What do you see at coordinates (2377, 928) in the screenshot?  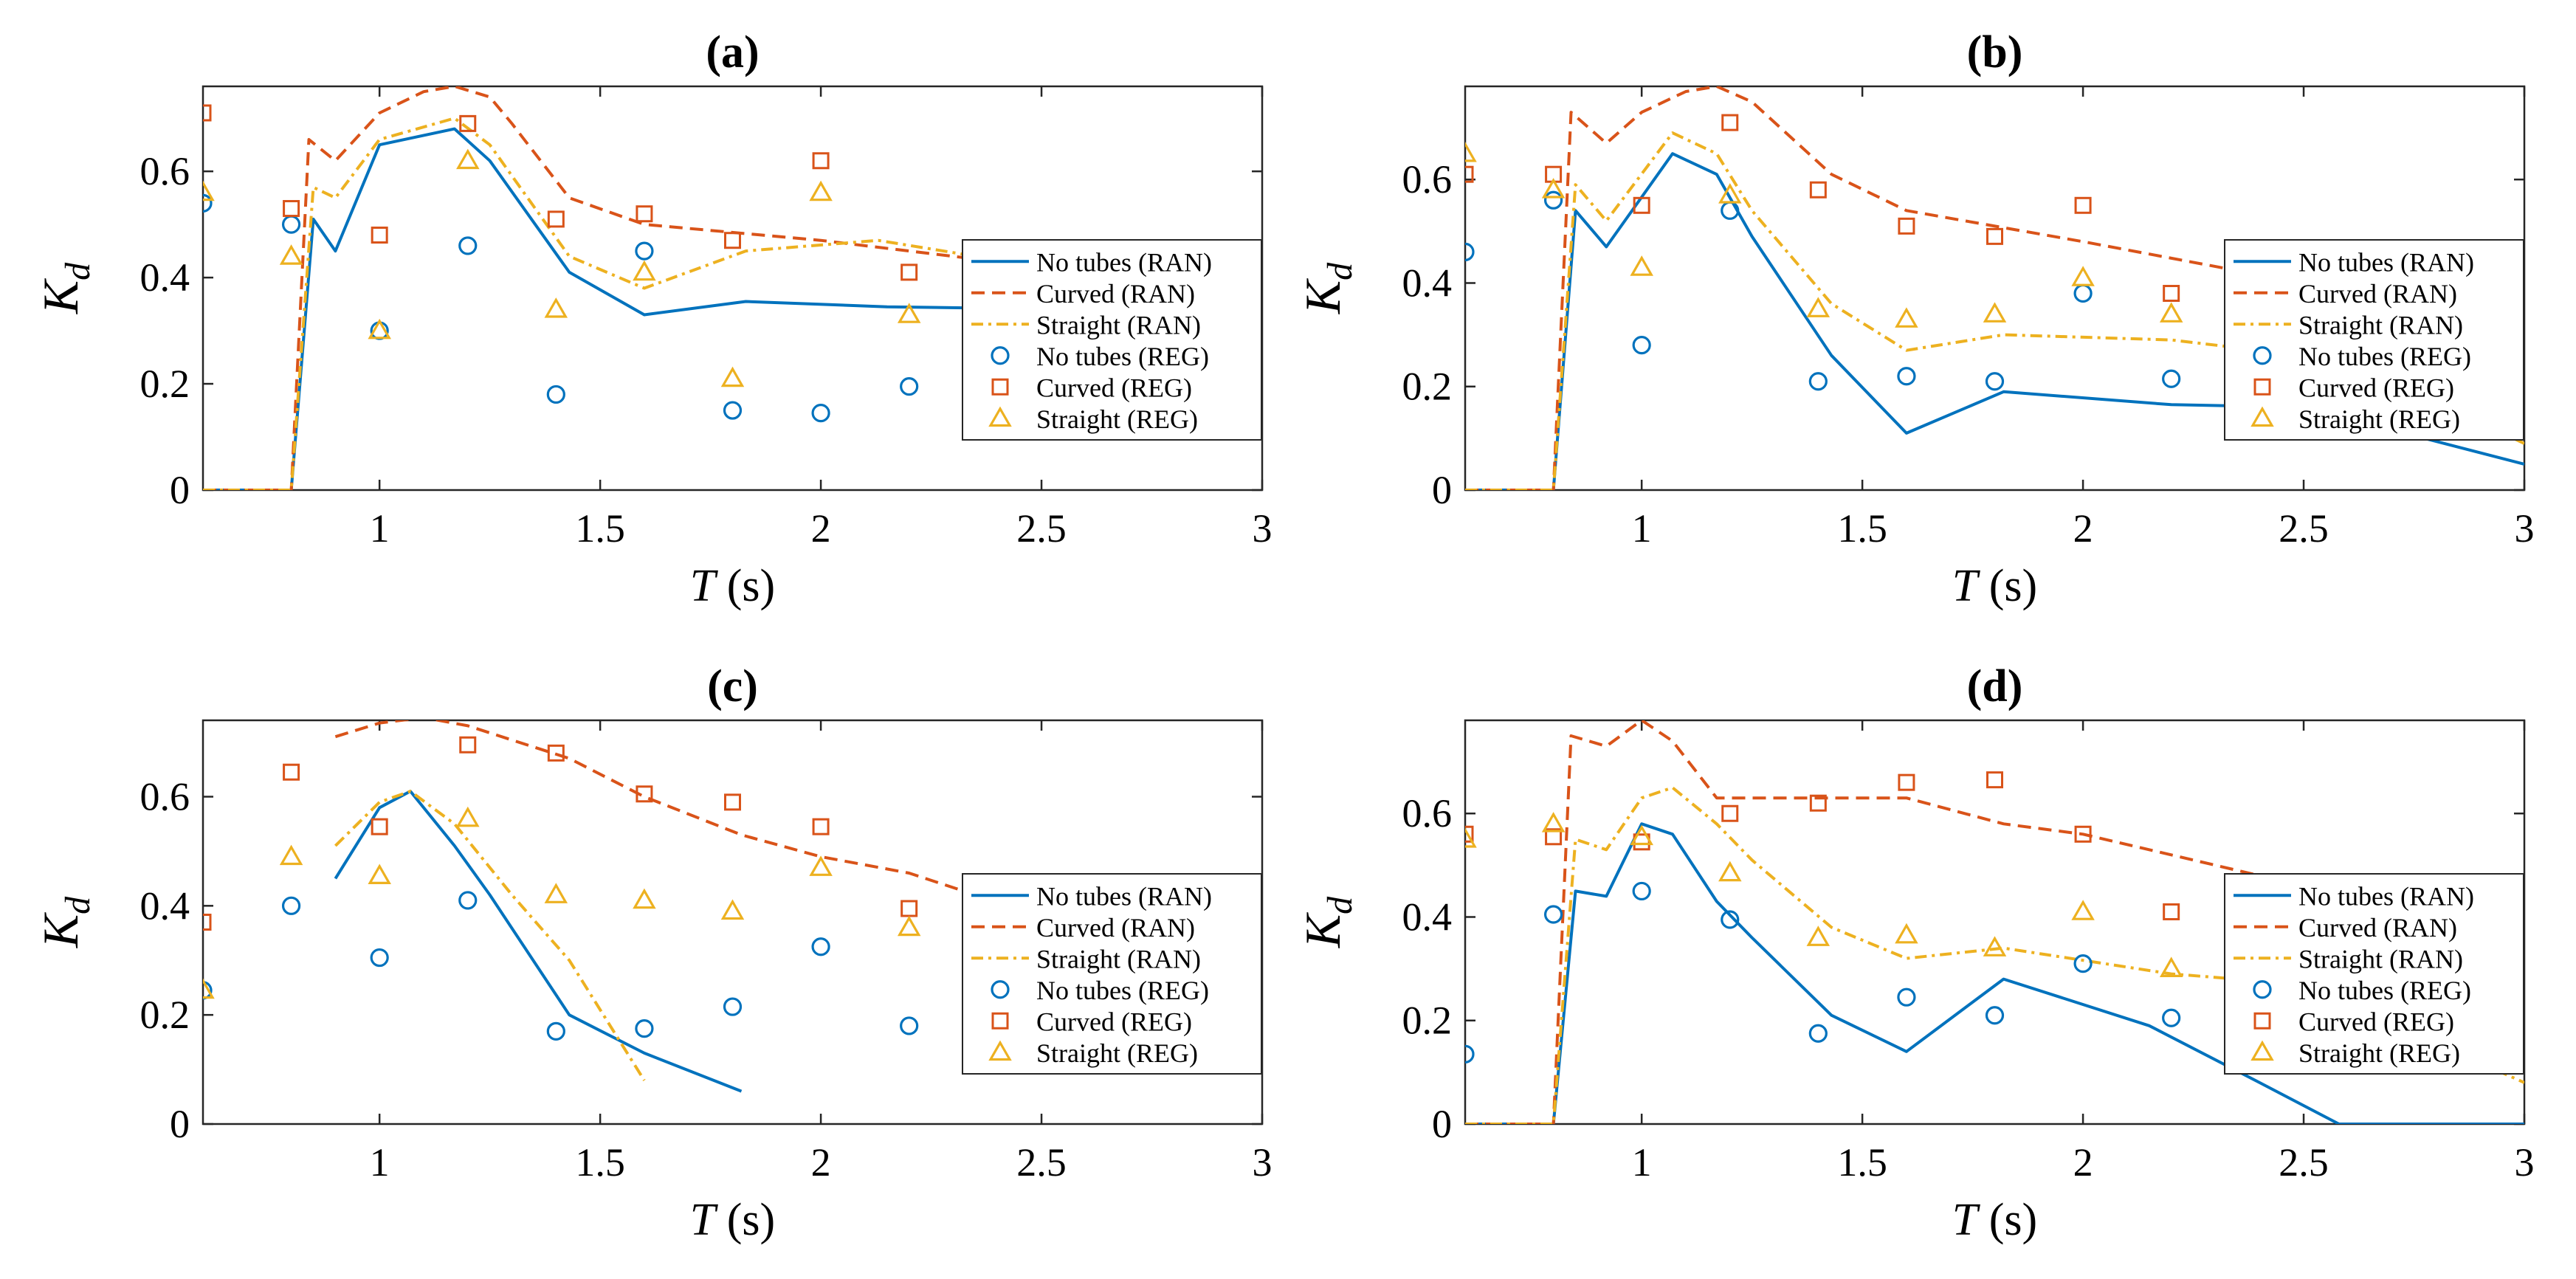 I see `legend-label: Curved (RAN)` at bounding box center [2377, 928].